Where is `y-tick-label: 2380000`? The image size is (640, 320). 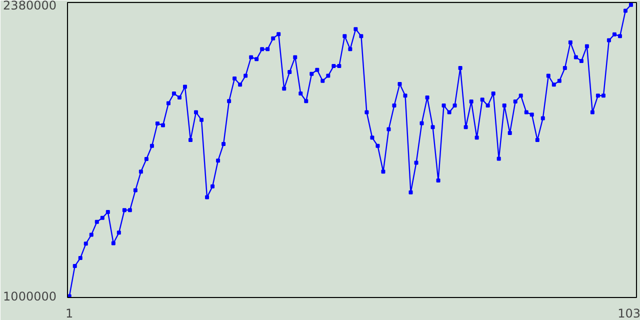
y-tick-label: 2380000 is located at coordinates (30, 6).